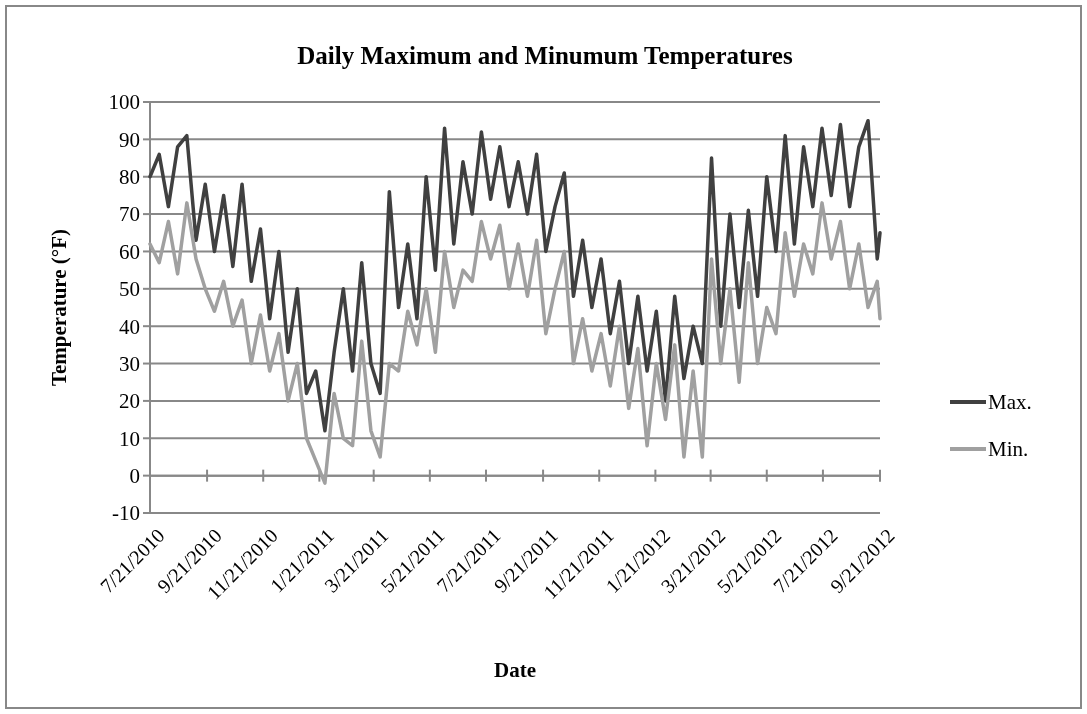 This screenshot has height=714, width=1087. What do you see at coordinates (515, 670) in the screenshot?
I see `x-axis-title: Date` at bounding box center [515, 670].